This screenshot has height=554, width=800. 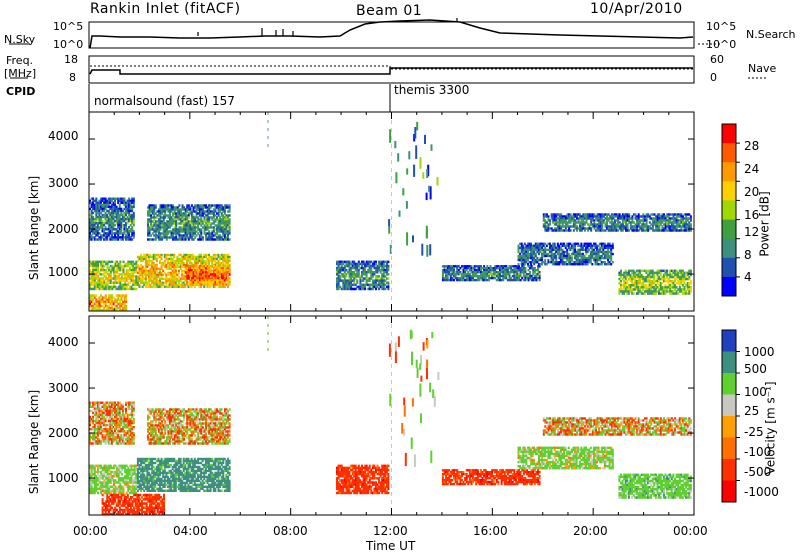 I want to click on vel-cb-tick-m25: -25, so click(x=754, y=432).